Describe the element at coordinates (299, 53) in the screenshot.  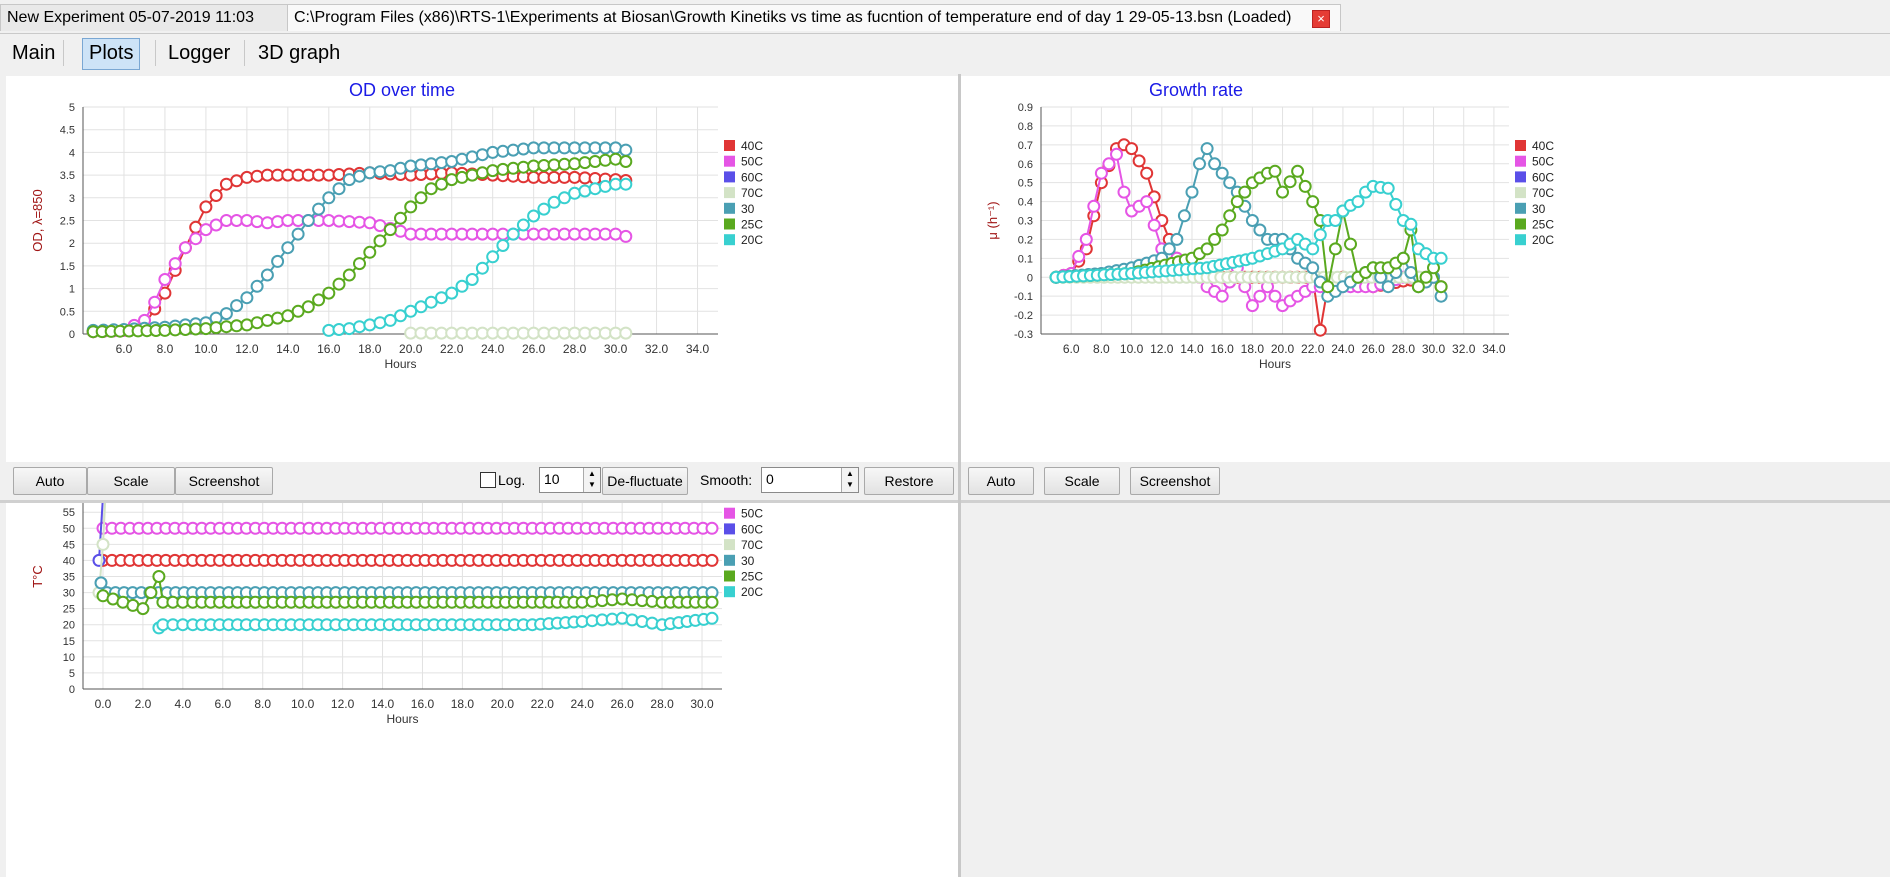
I see `menu-3d-graph: 3D graph` at that location.